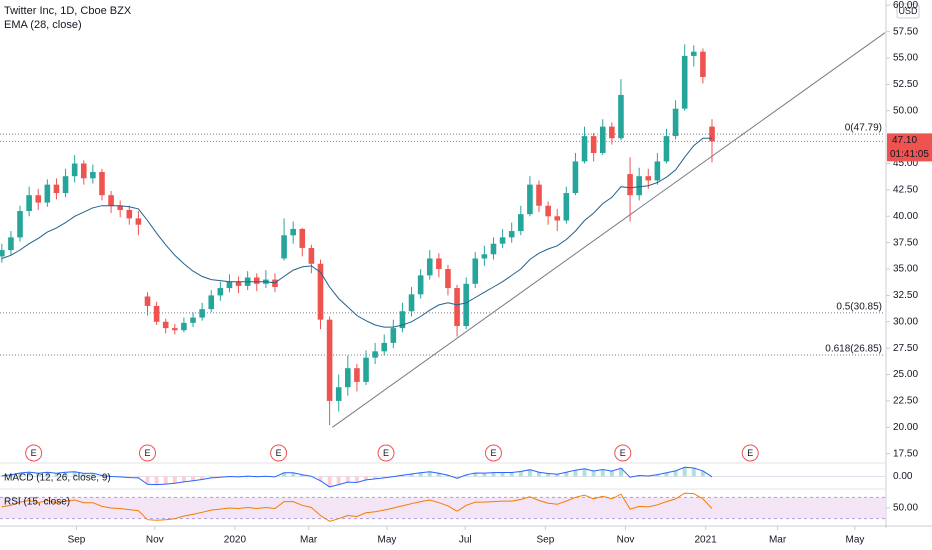  Describe the element at coordinates (357, 477) in the screenshot. I see `macd-line` at that location.